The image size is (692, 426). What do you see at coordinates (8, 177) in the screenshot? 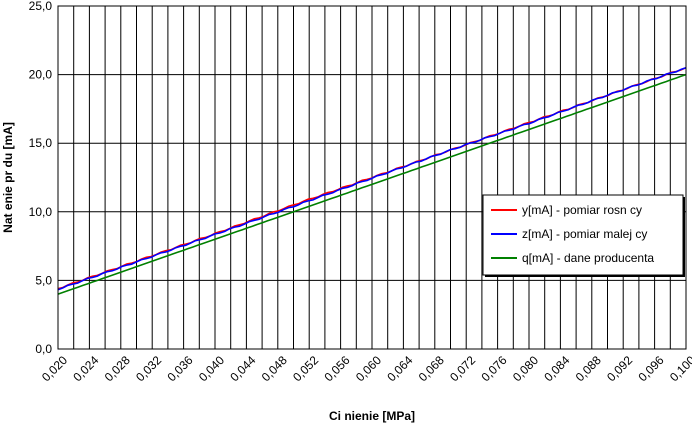
I see `y-axis-title: Nat enie pr du [mA]` at bounding box center [8, 177].